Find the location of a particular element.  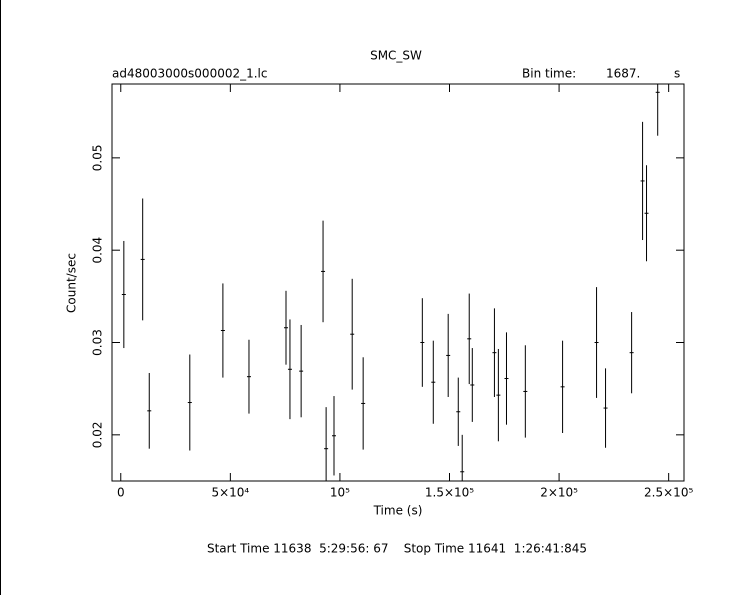

bin-value: 1687. is located at coordinates (623, 74).